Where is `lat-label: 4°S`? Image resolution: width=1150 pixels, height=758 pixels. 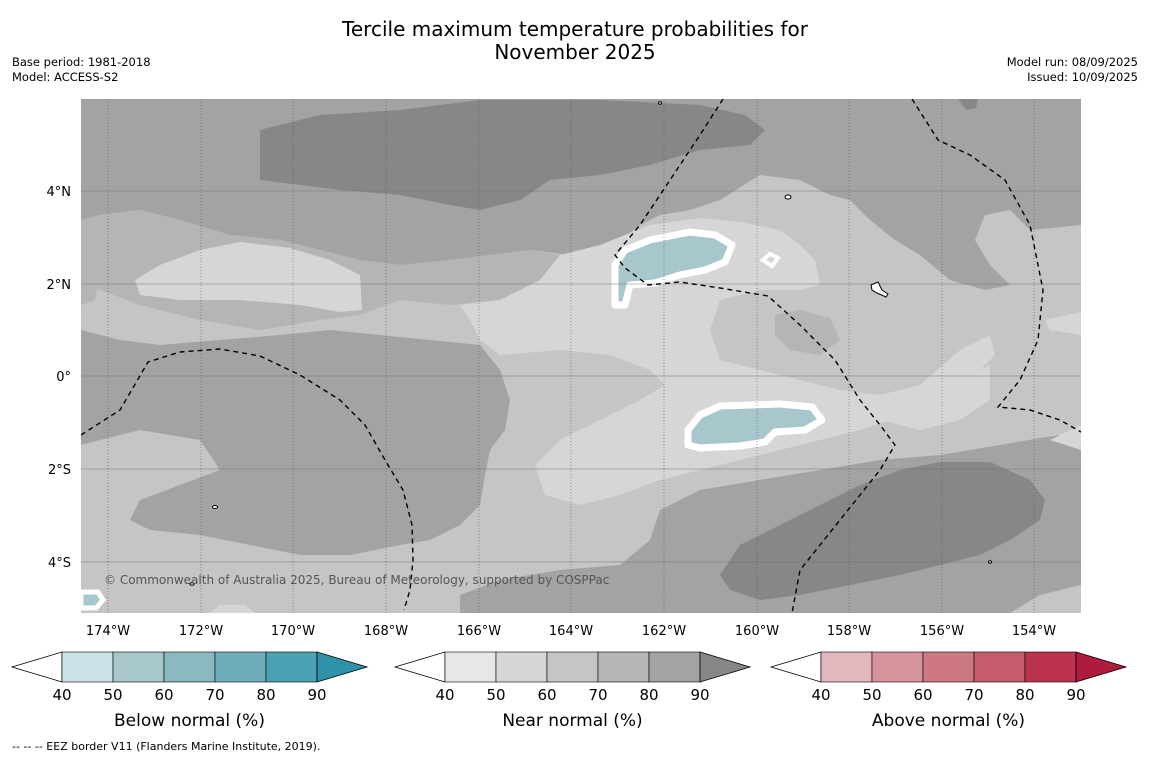
lat-label: 4°S is located at coordinates (59, 563).